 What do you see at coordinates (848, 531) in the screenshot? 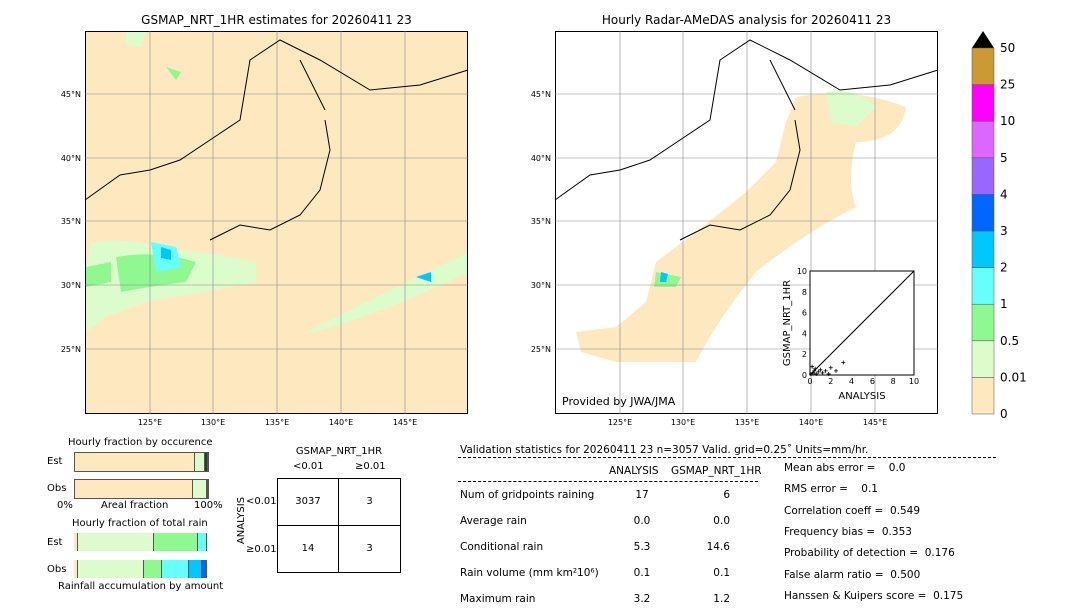
I see `score-line: Frequency bias = 0.353` at bounding box center [848, 531].